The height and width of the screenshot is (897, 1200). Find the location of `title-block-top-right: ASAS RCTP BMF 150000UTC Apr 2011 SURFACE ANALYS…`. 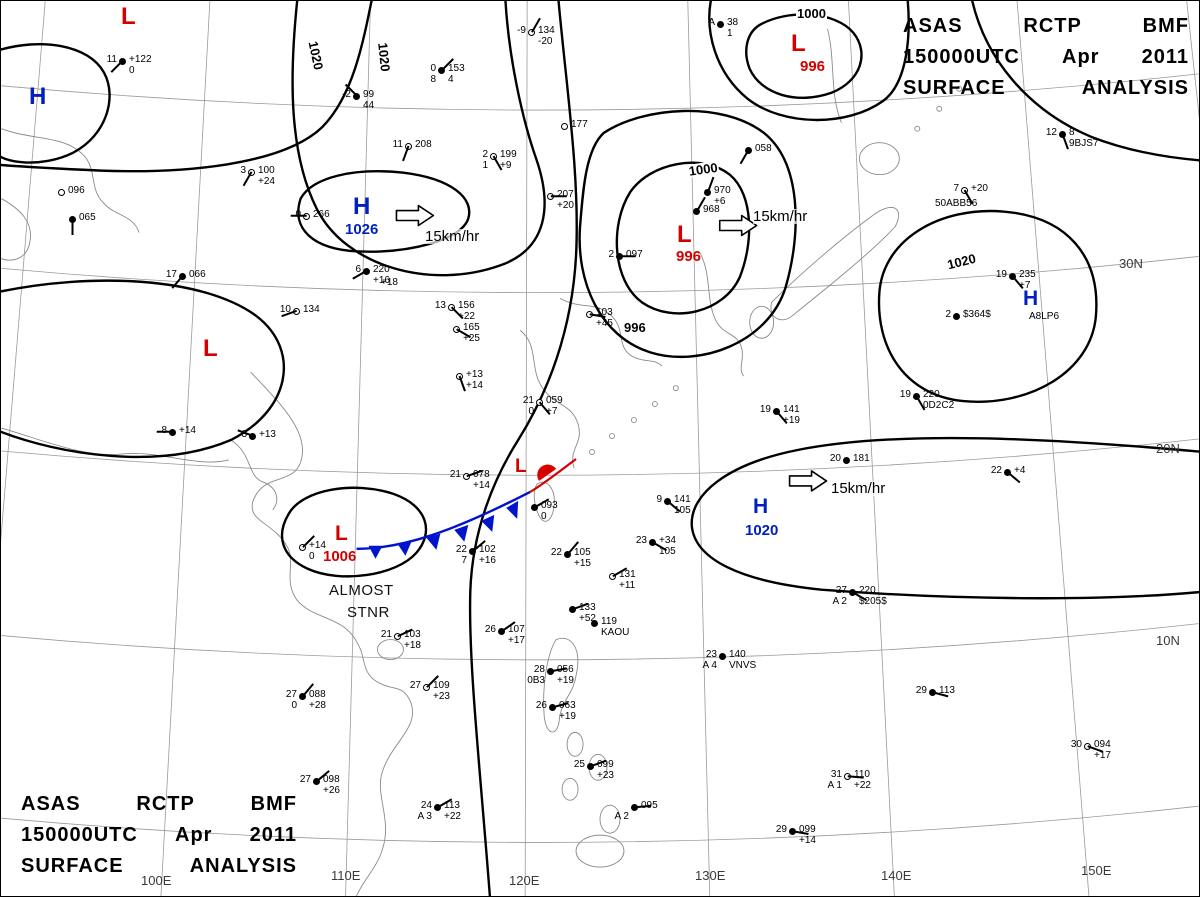

title-block-top-right: ASAS RCTP BMF 150000UTC Apr 2011 SURFACE ANALYS… is located at coordinates (1046, 57).